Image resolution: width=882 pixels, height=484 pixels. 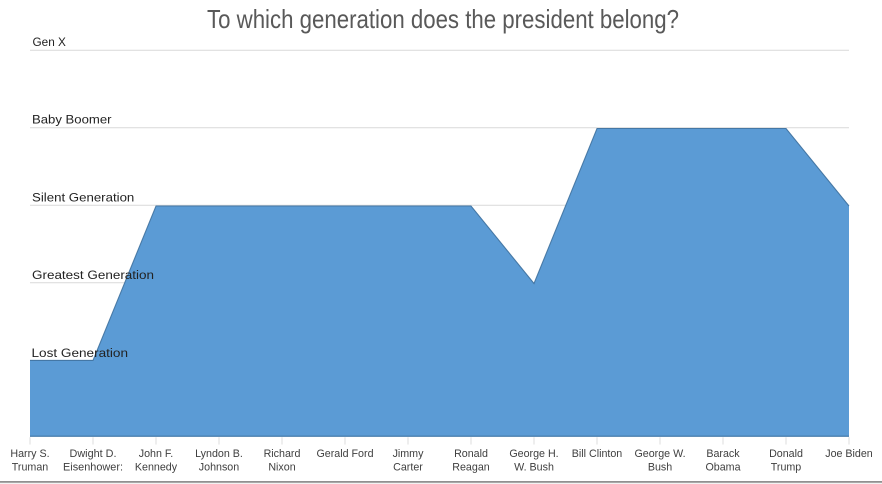 What do you see at coordinates (409, 454) in the screenshot?
I see `svg-text: Jimmy` at bounding box center [409, 454].